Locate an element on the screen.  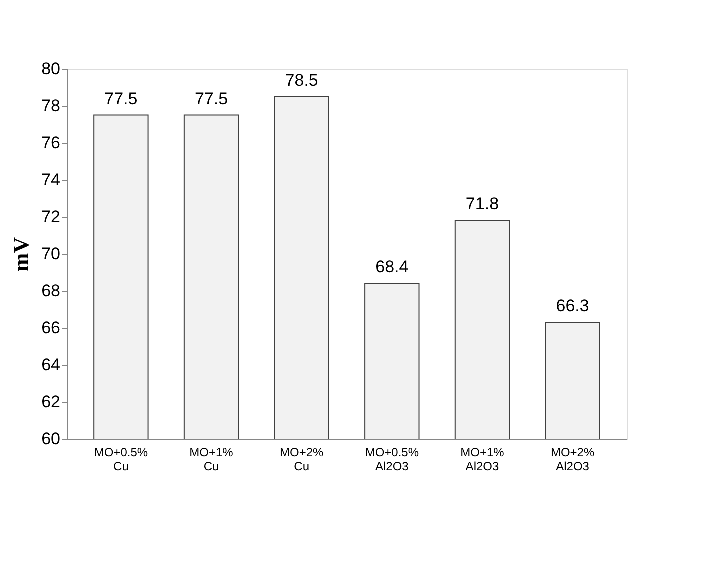
y-tick-label: 62 is located at coordinates (51, 402).